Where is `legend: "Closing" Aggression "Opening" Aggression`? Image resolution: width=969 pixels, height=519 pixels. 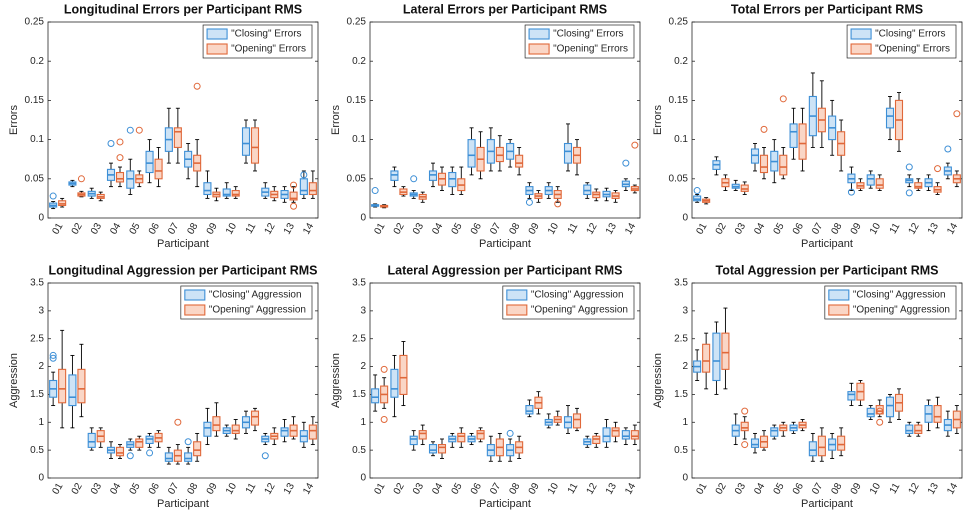 legend: "Closing" Aggression "Opening" Aggression is located at coordinates (568, 302).